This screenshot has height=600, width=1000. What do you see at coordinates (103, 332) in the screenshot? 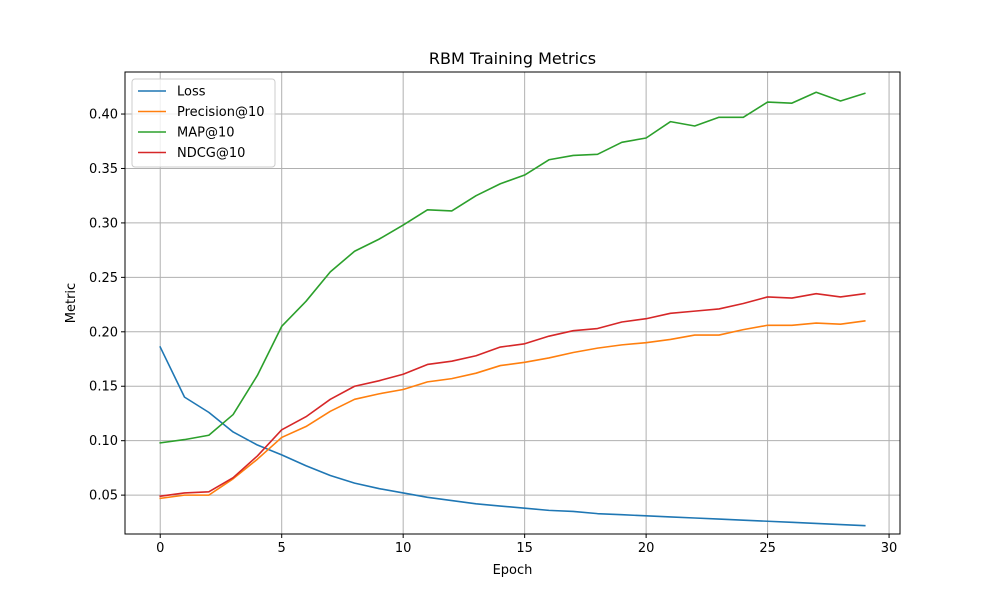
I see `y-tick-label: 0.20` at bounding box center [103, 332].